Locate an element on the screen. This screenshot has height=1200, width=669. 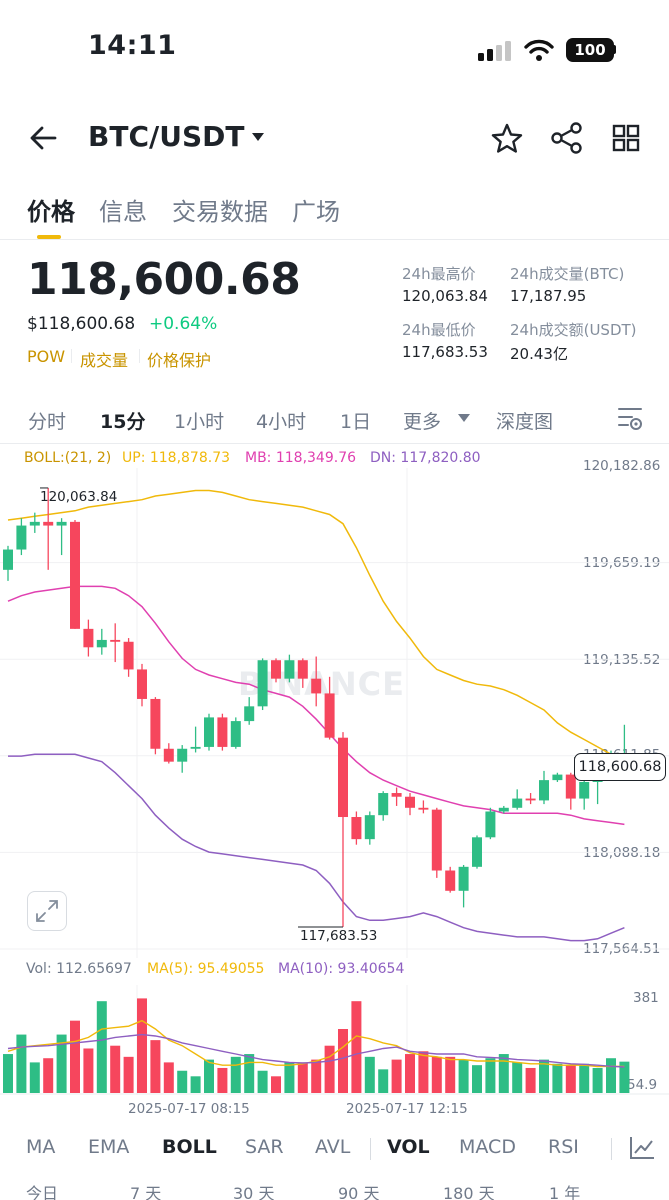
stat-low-label: 24h最低价 is located at coordinates (439, 330).